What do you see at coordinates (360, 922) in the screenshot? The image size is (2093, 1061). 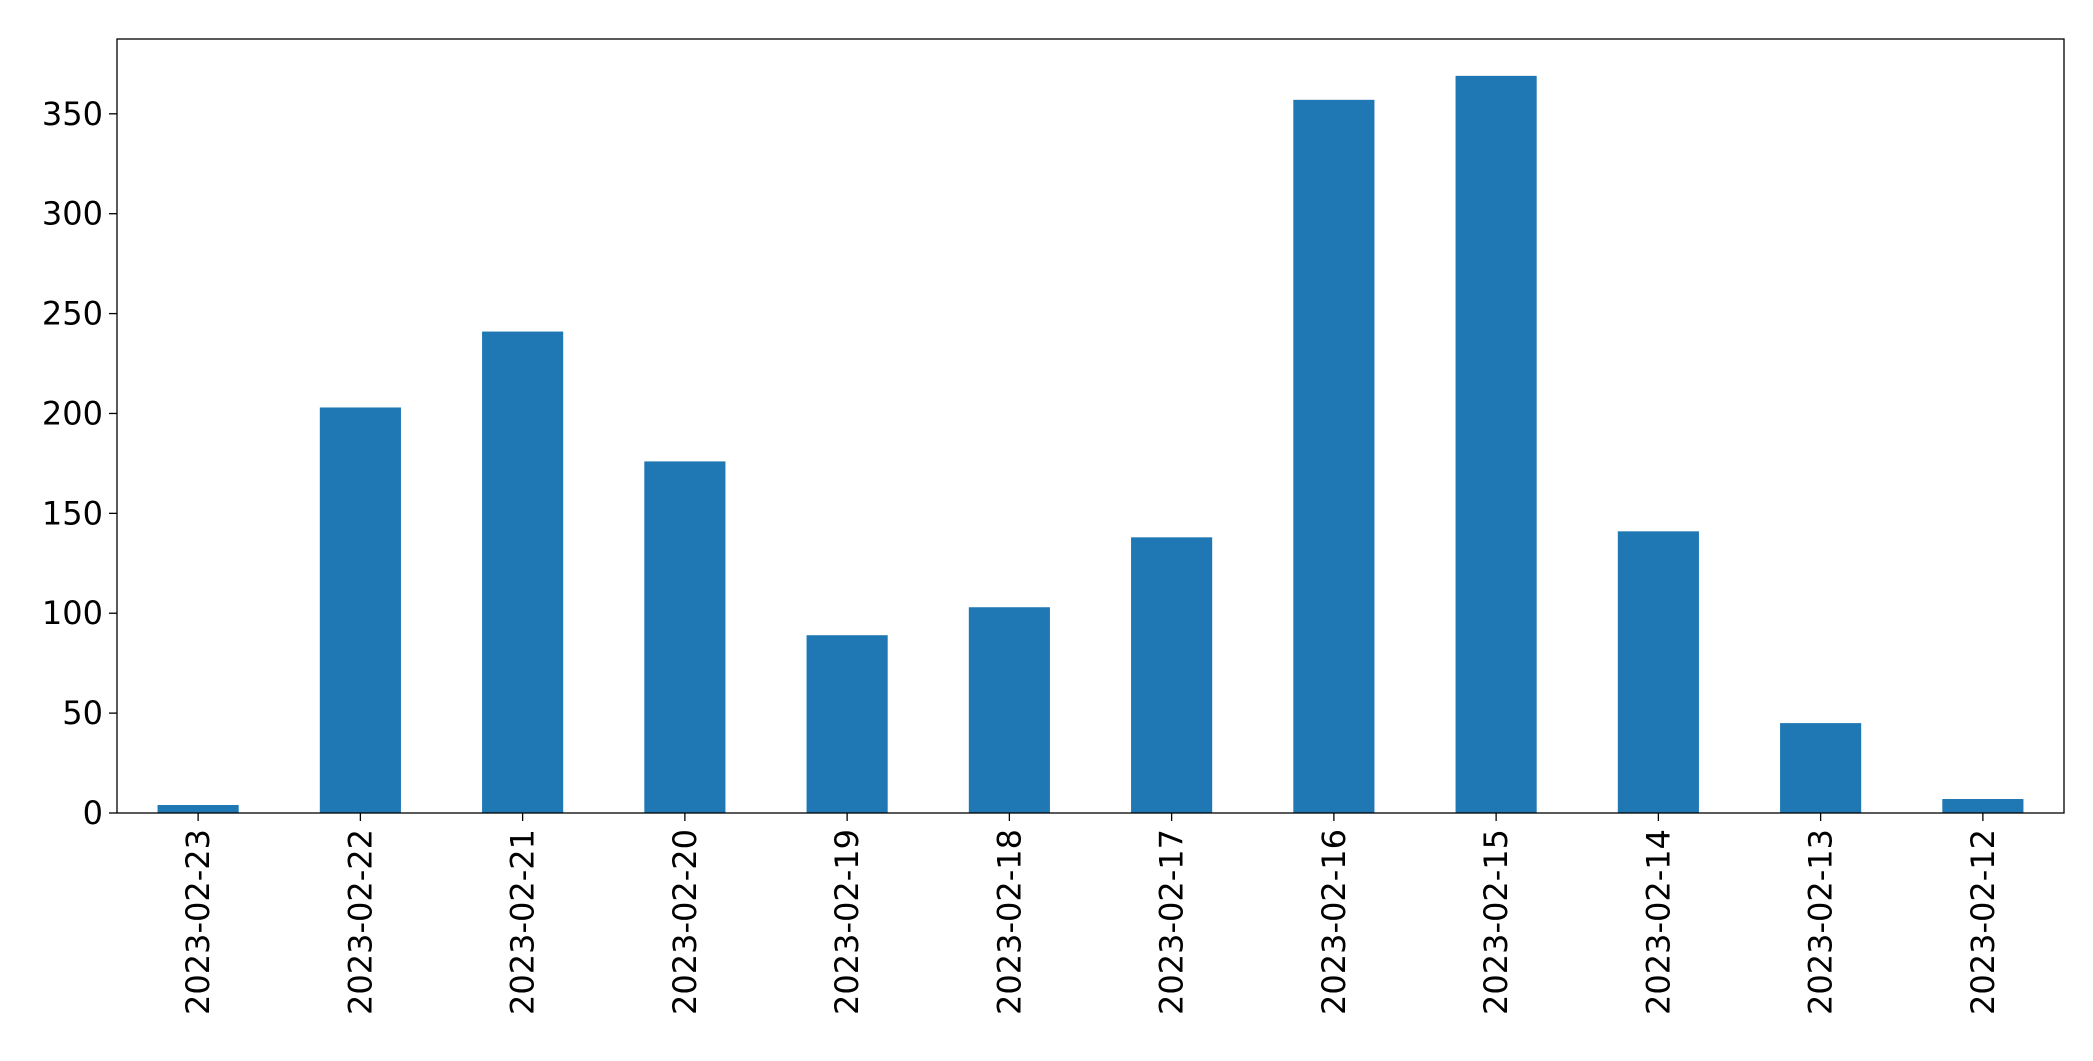 I see `x-tick-label: 2023-02-22` at bounding box center [360, 922].